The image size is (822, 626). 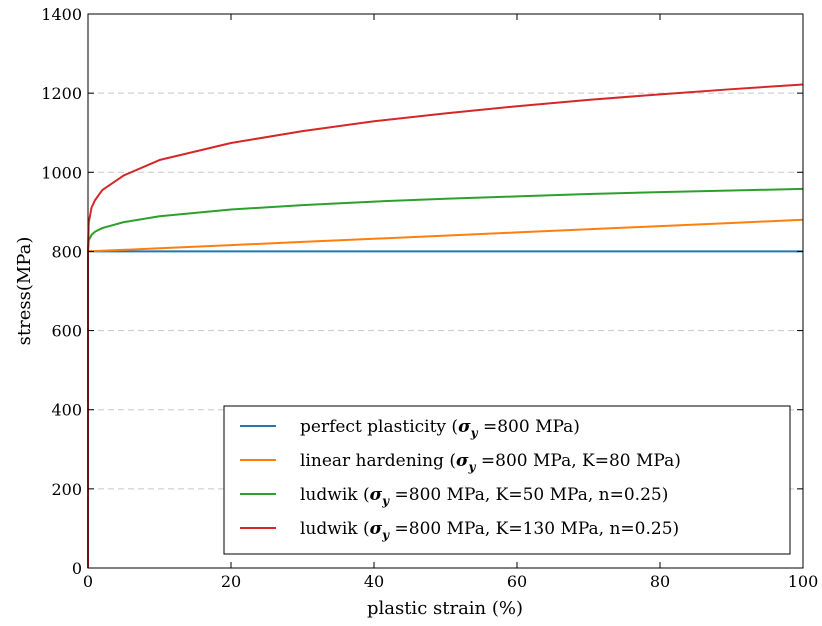 What do you see at coordinates (66, 331) in the screenshot?
I see `y-tick-label: 600` at bounding box center [66, 331].